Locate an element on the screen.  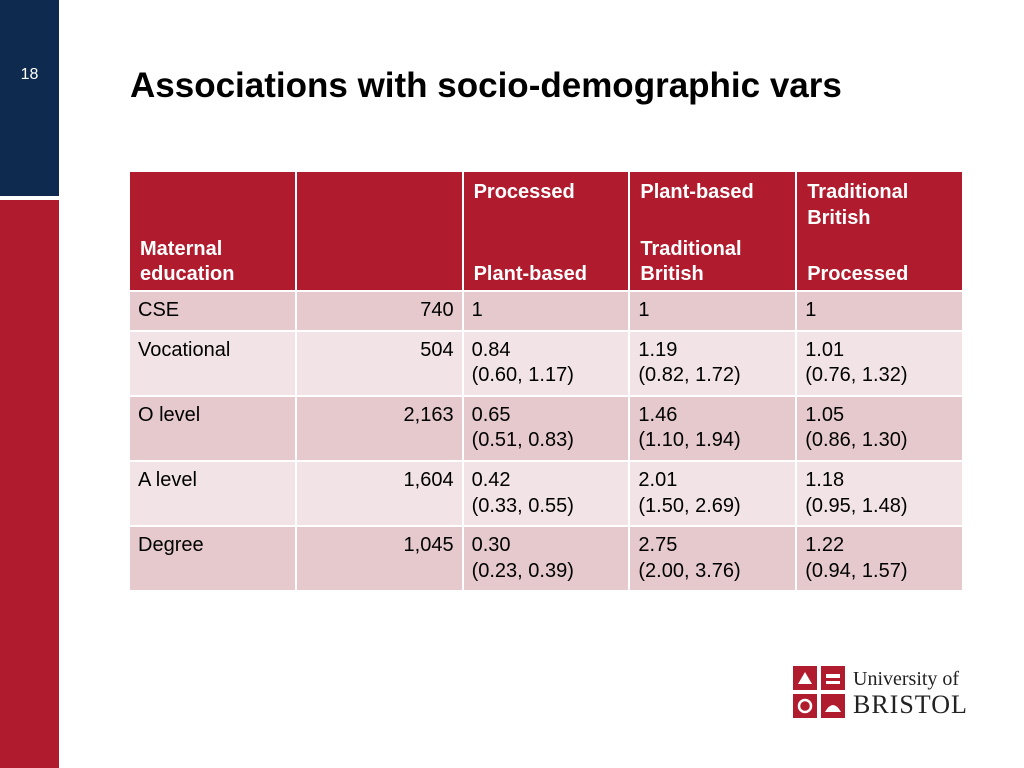
cell-traditional: 1.01 (0.76, 1.32) is located at coordinates (879, 363).